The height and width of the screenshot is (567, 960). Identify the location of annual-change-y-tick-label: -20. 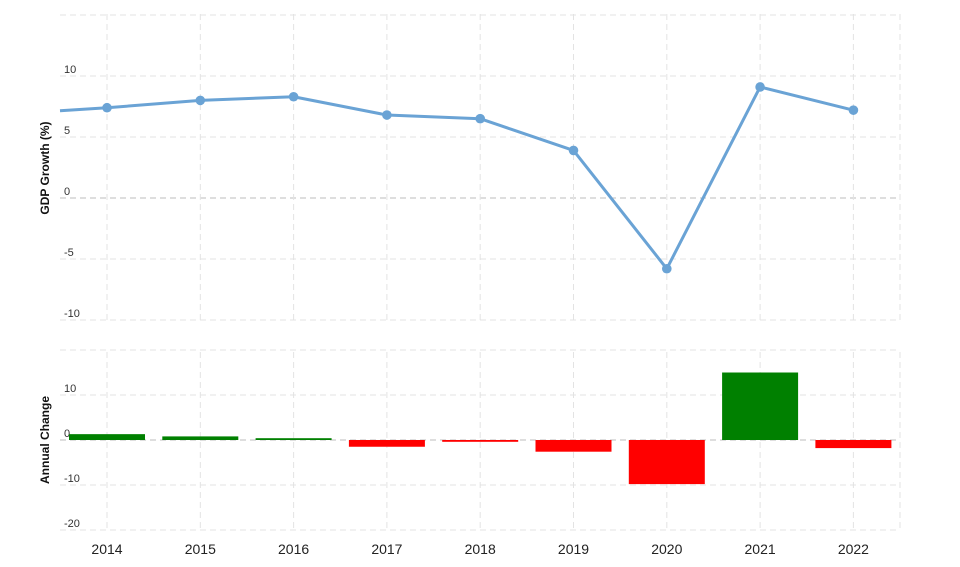
(72, 524).